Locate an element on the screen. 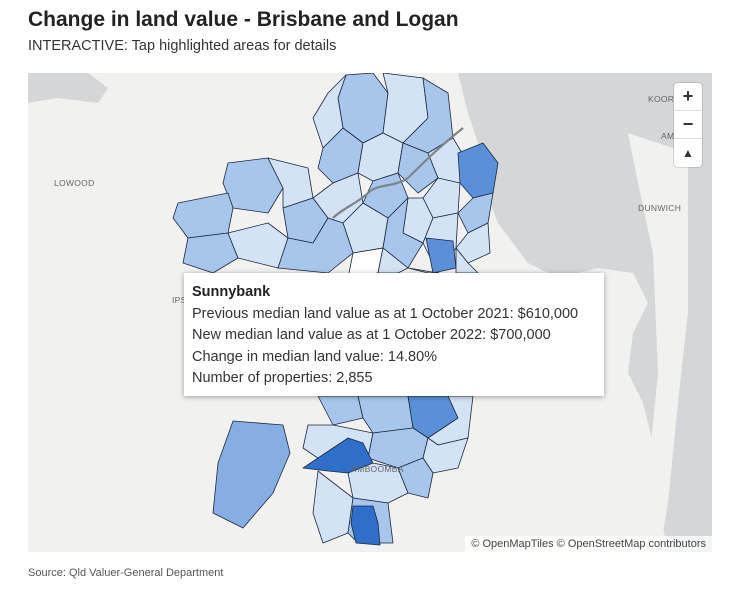 Image resolution: width=729 pixels, height=589 pixels. place-label-kooringal: KOOR is located at coordinates (661, 99).